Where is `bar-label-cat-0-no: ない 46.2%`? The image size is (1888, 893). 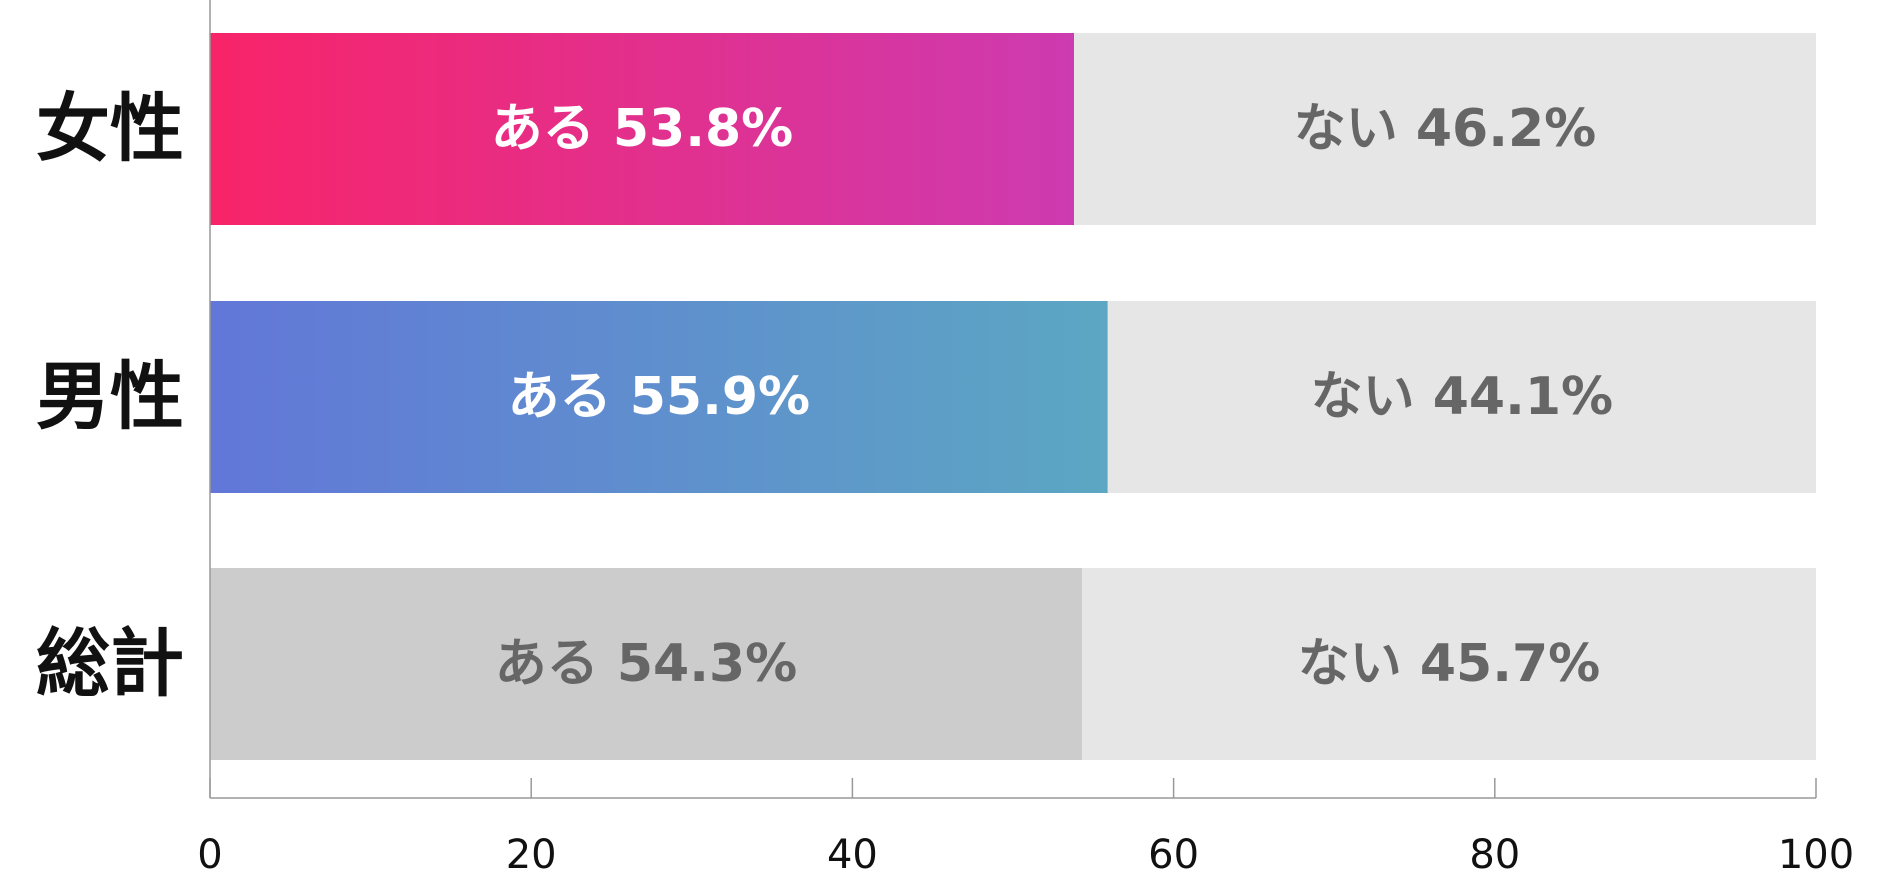
bar-label-cat-0-no: ない 46.2% is located at coordinates (1445, 129).